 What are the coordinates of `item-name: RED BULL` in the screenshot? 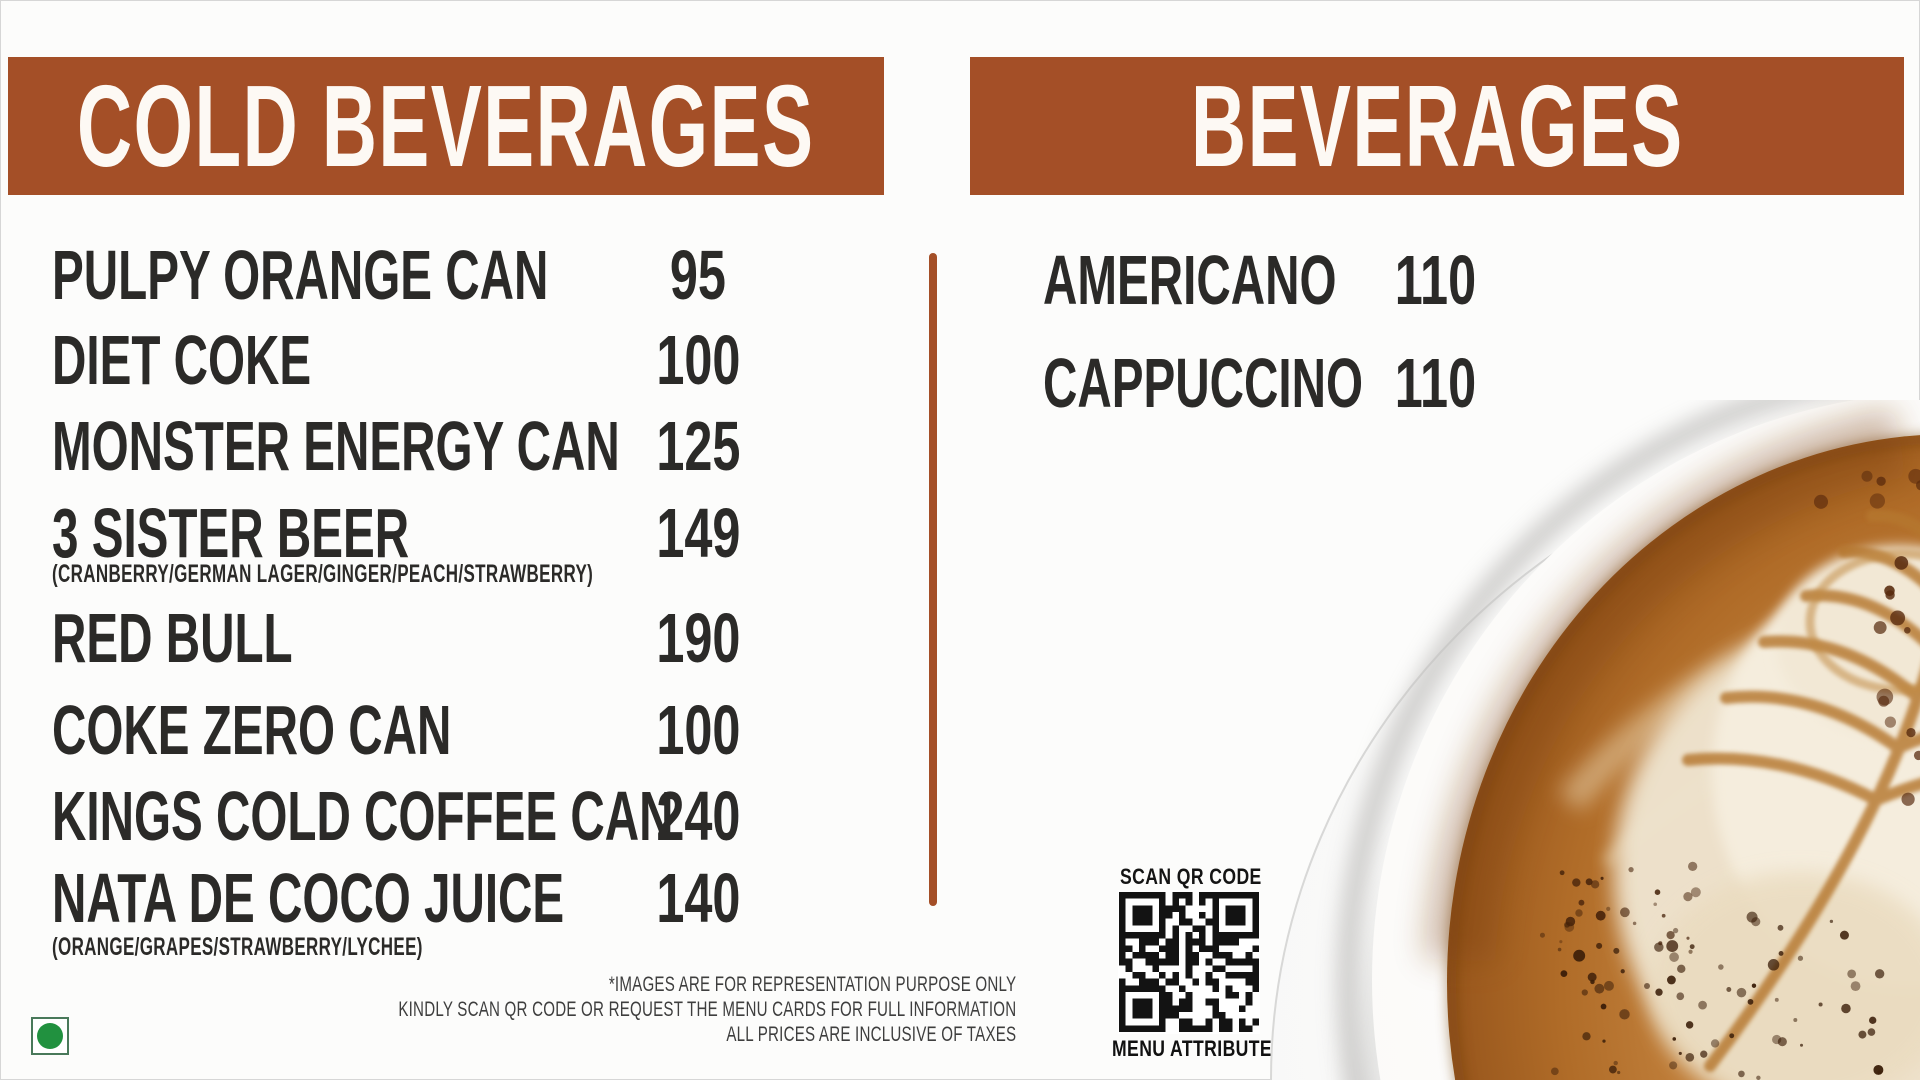 It's located at (172, 638).